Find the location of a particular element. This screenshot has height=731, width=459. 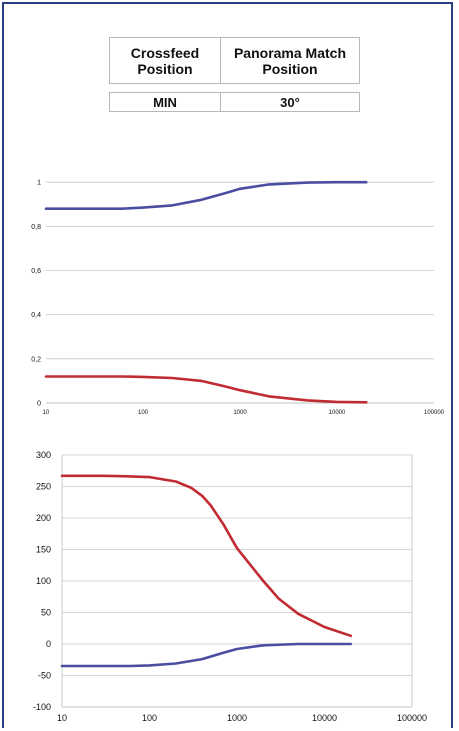

crossfeed-position-header: Crossfeed Position is located at coordinates (165, 60).